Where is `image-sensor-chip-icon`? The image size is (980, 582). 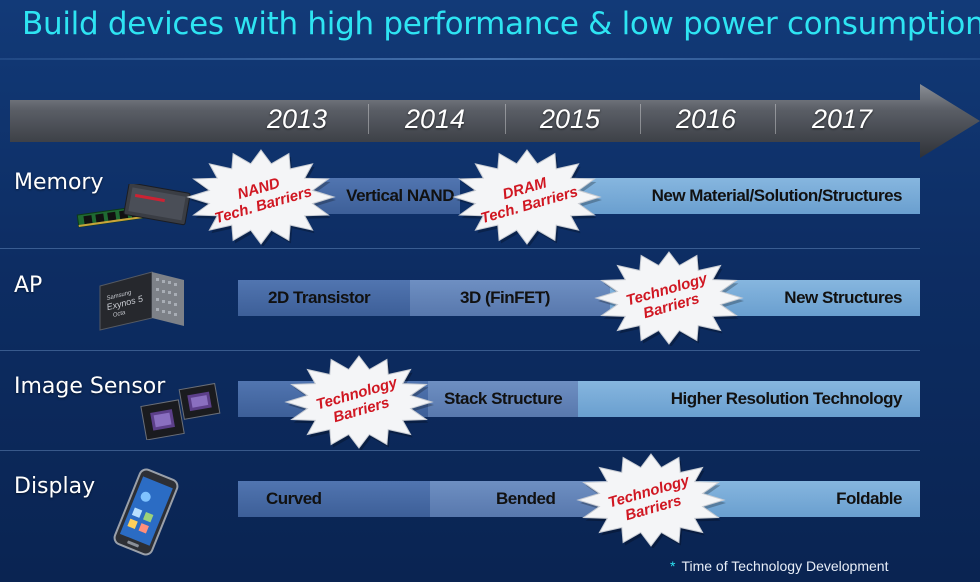
image-sensor-chip-icon is located at coordinates (180, 411).